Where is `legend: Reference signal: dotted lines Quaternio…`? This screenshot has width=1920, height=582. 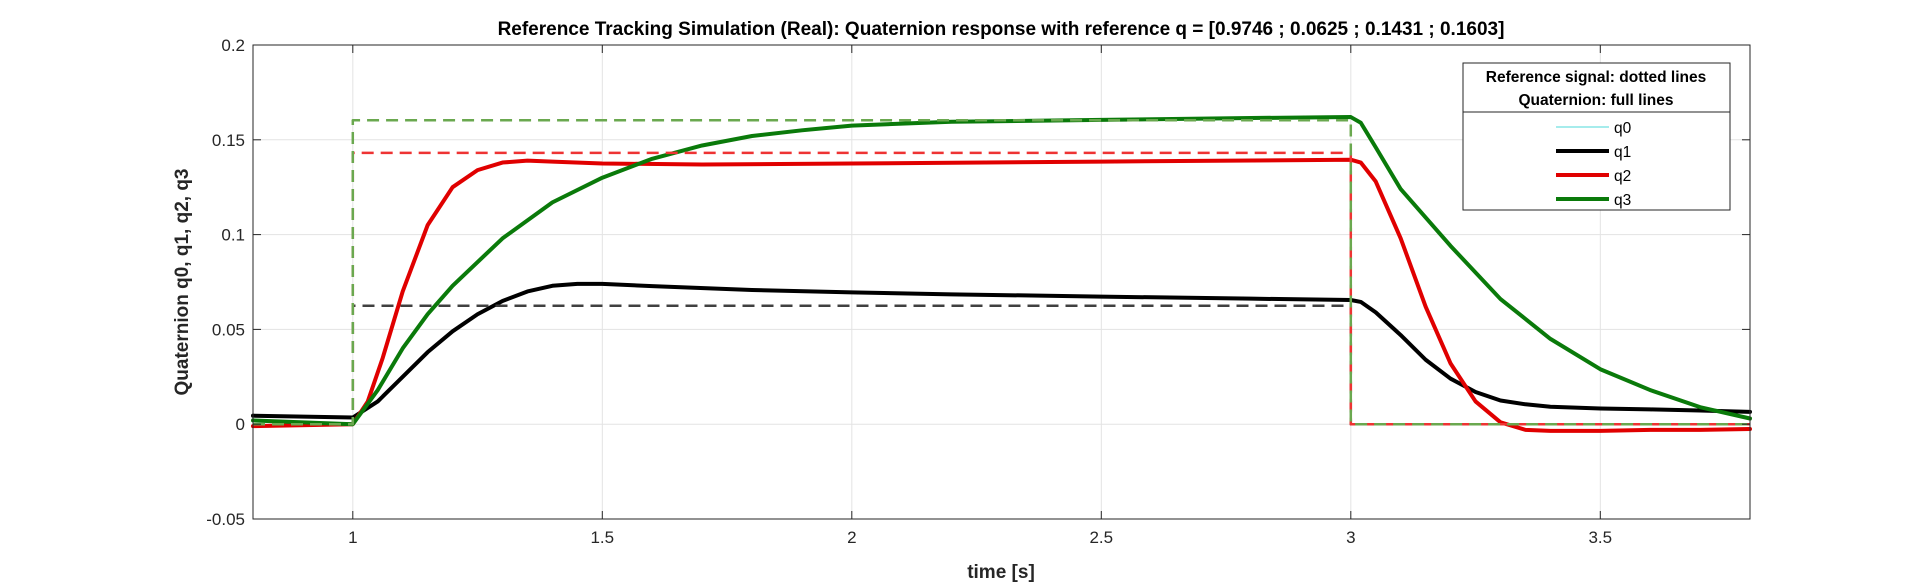
legend: Reference signal: dotted lines Quaternio… is located at coordinates (1596, 136).